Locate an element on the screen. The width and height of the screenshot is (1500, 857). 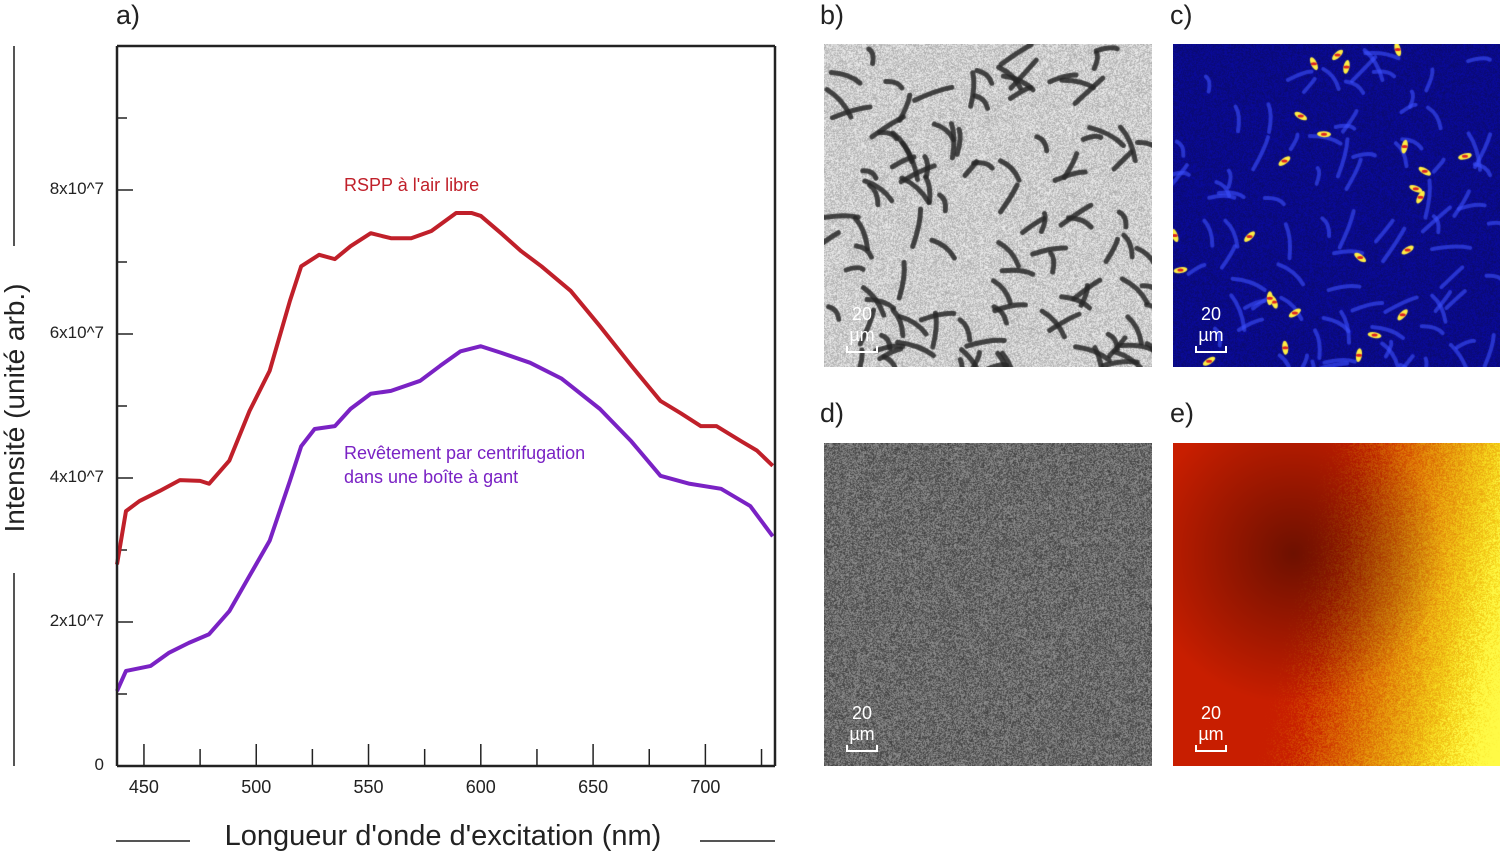
x-tick-label: 600 is located at coordinates (480, 787).